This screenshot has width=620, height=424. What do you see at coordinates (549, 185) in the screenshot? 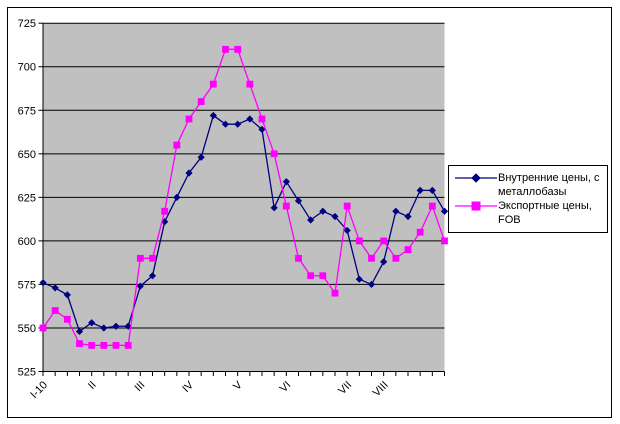
I see `legend-label-internal: Внутренние цены, с металлобазы` at bounding box center [549, 185].